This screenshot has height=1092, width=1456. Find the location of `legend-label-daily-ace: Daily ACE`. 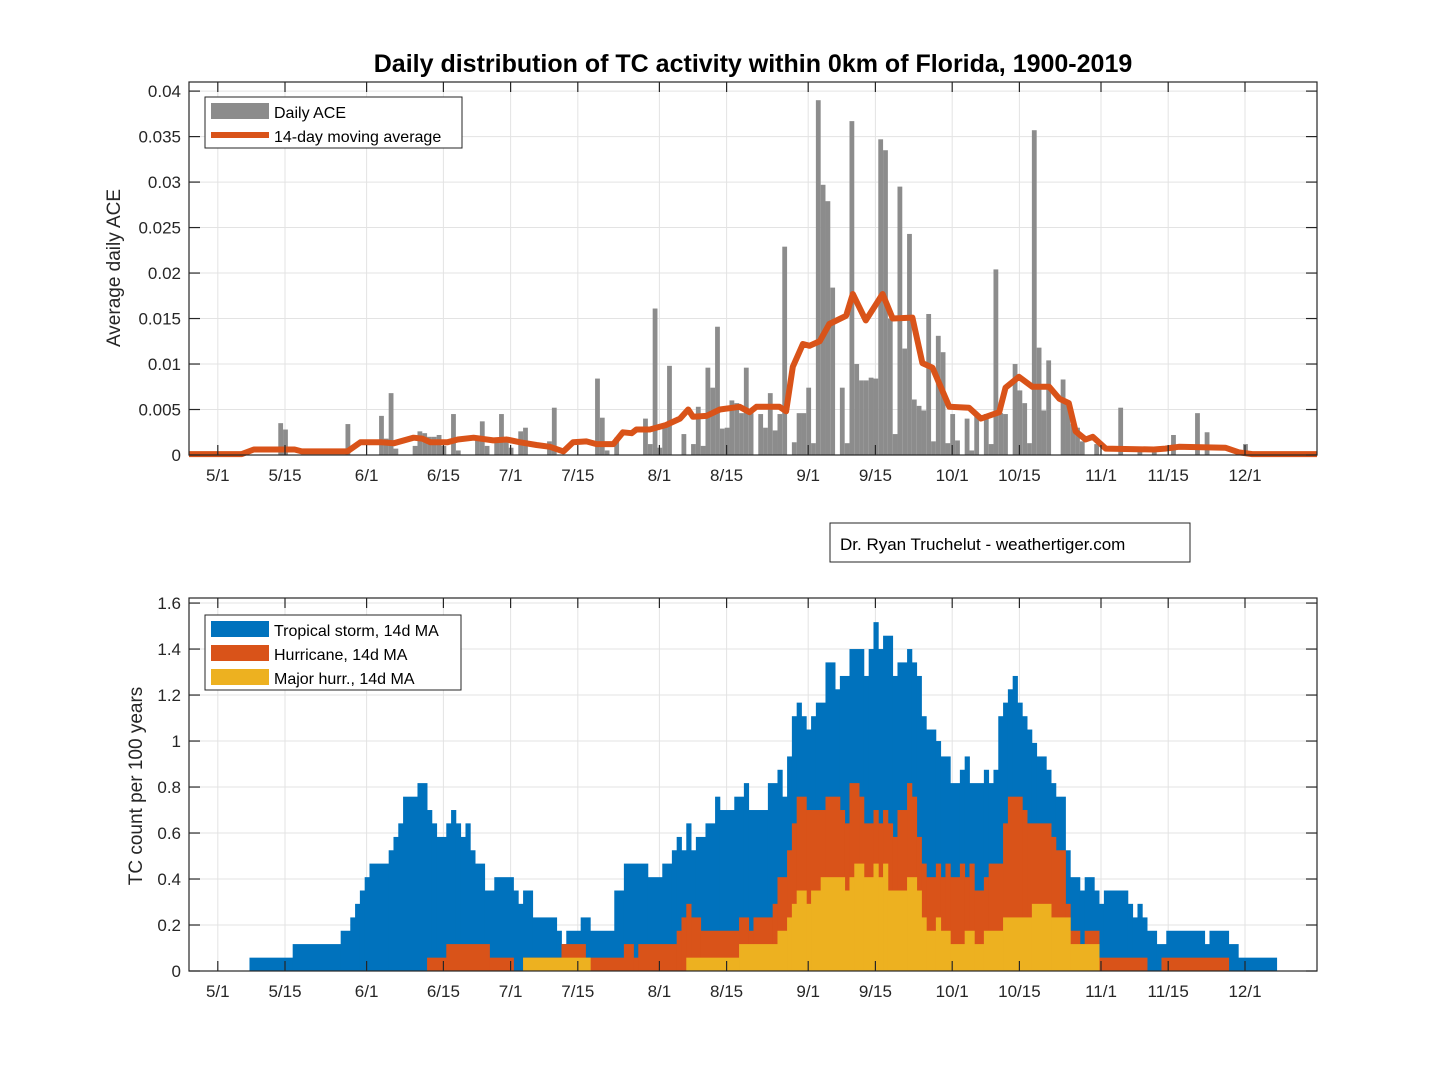

legend-label-daily-ace: Daily ACE is located at coordinates (310, 113).